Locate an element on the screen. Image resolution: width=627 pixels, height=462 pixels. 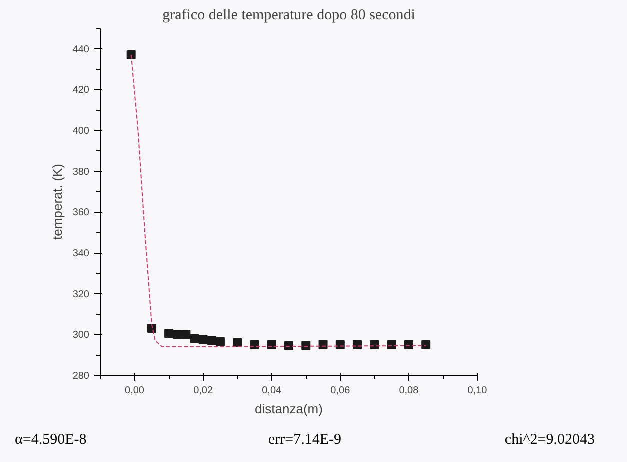
text: err=7.14E-9 is located at coordinates (304, 440).